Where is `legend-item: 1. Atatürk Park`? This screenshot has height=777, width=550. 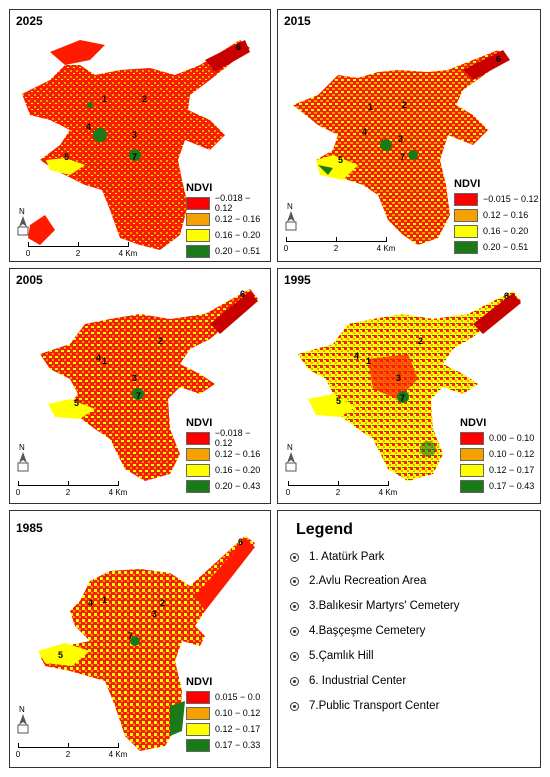
legend-item: 1. Atatürk Park is located at coordinates (337, 557).